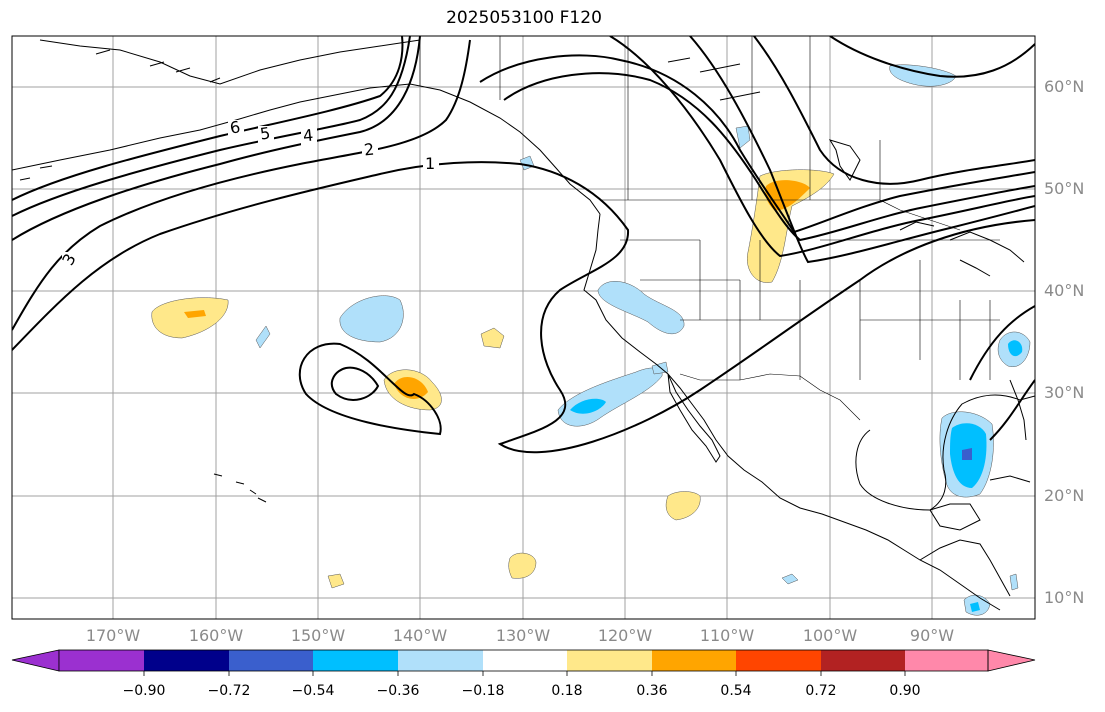  Describe the element at coordinates (313, 691) in the screenshot. I see `colorbar-tick-label: −0.54` at that location.